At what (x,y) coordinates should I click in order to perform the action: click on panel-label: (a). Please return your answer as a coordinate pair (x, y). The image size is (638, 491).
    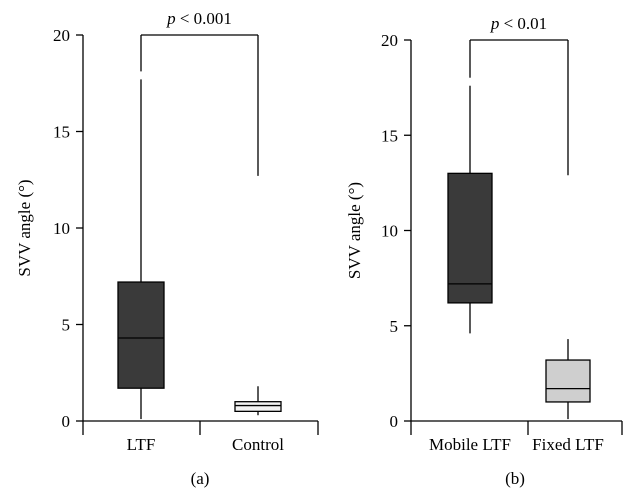
    Looking at the image, I should click on (200, 478).